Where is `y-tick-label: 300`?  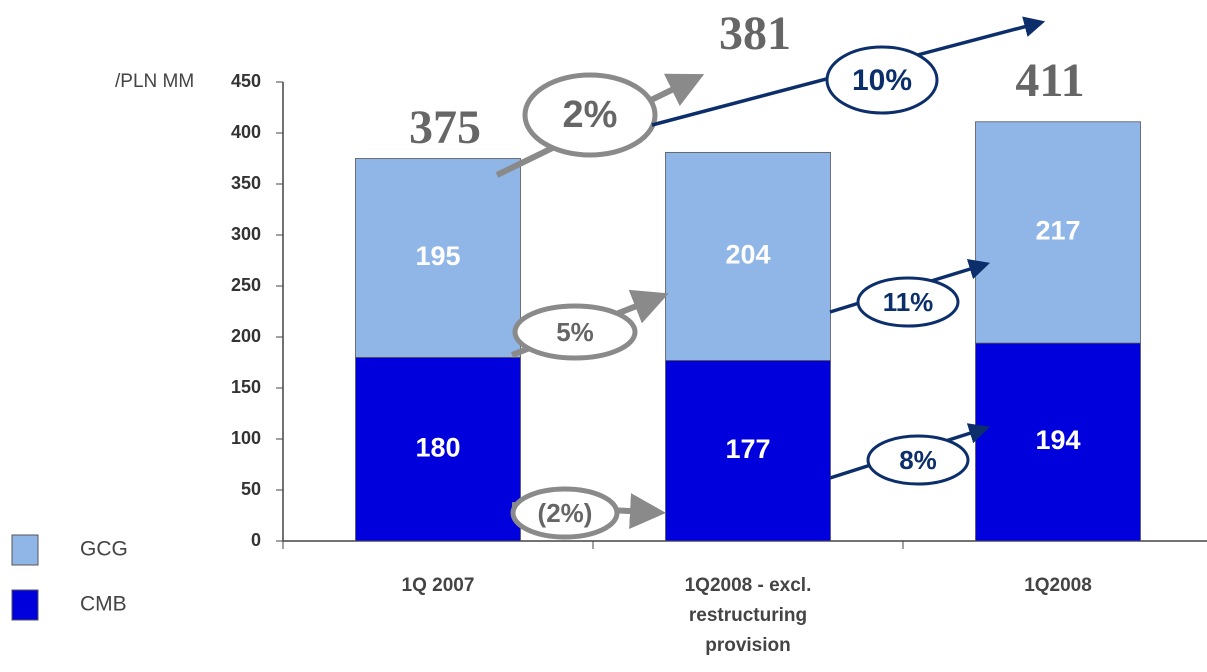 y-tick-label: 300 is located at coordinates (246, 234).